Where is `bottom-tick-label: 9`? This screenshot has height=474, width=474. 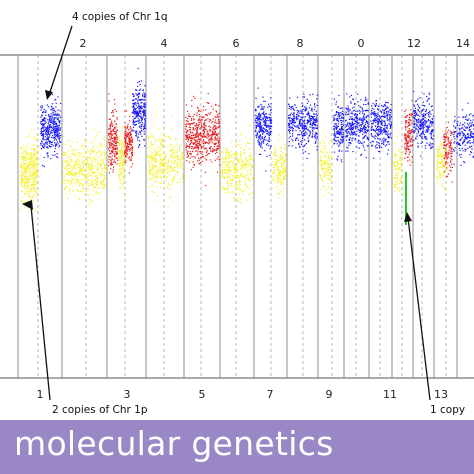 bottom-tick-label: 9 is located at coordinates (329, 394).